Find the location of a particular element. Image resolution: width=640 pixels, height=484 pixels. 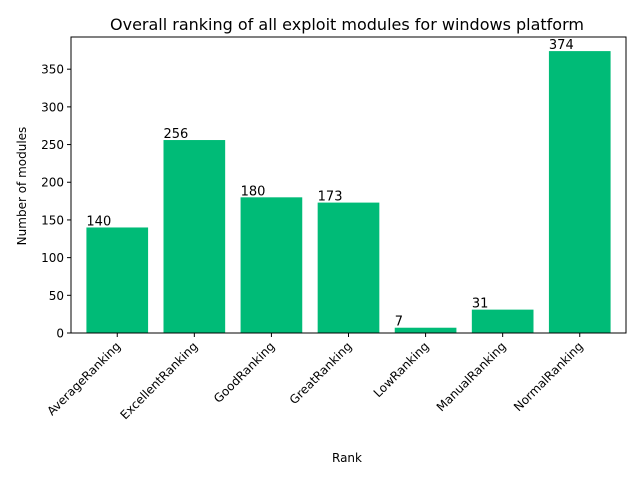

data-label-AverageRanking: 140 is located at coordinates (98, 221).